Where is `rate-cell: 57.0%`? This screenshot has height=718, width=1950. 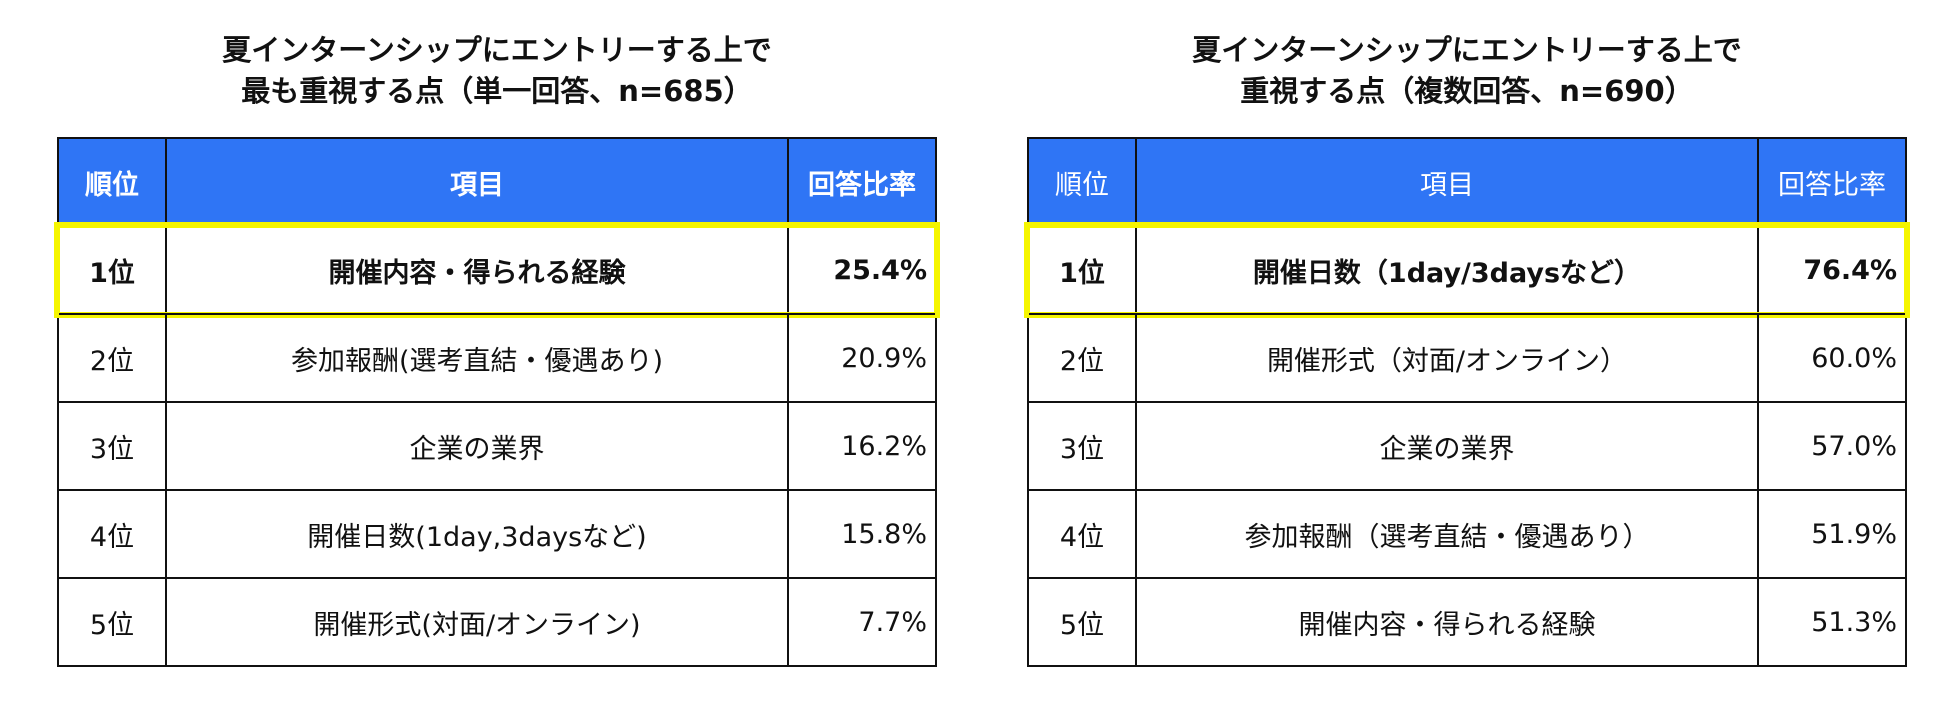
rate-cell: 57.0% is located at coordinates (1854, 446).